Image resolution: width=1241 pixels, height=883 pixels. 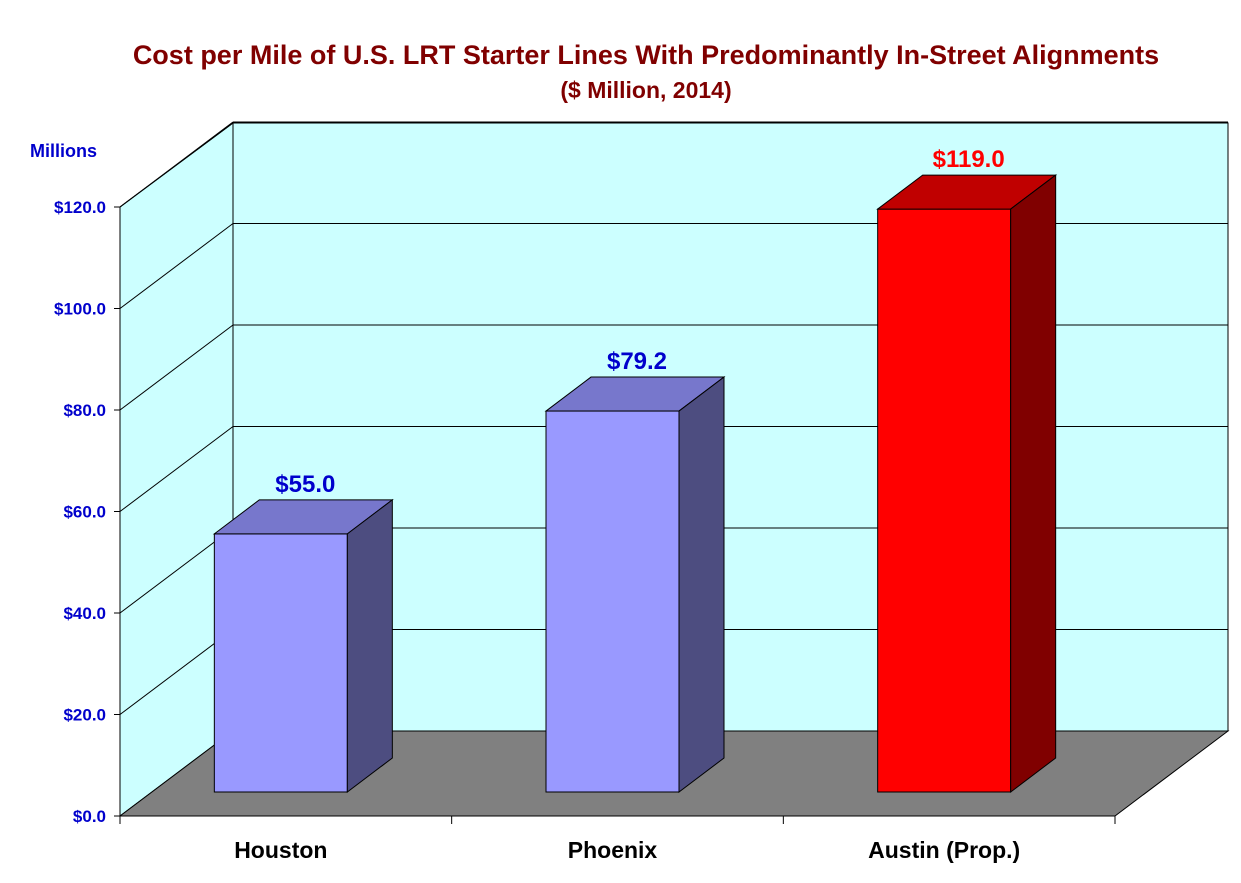 What do you see at coordinates (84, 613) in the screenshot?
I see `y-tick-label: $40.0` at bounding box center [84, 613].